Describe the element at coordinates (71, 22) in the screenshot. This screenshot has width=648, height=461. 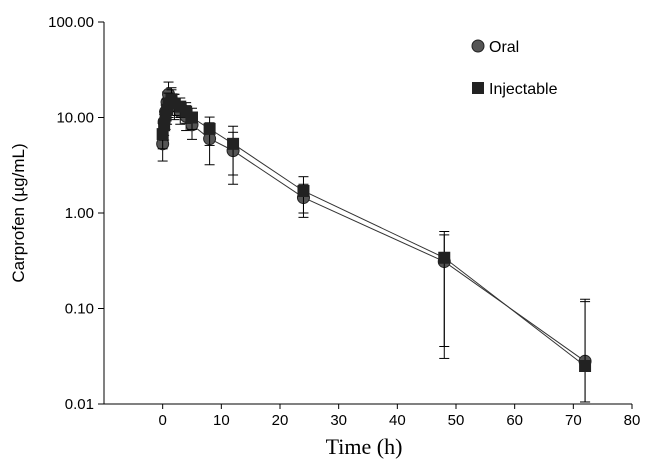
I see `y-tick-label: 100.00` at that location.